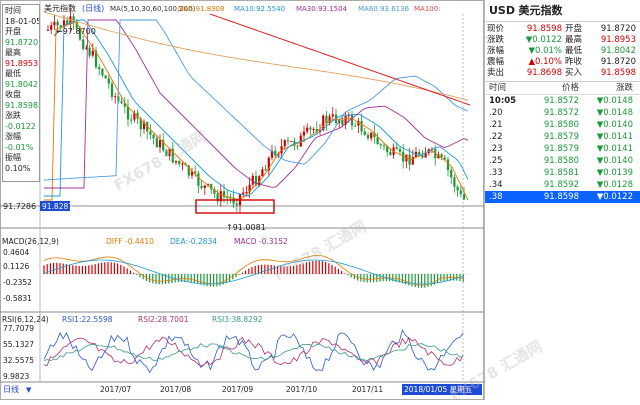 Image resolution: width=640 pixels, height=405 pixels. I want to click on trade-price: 91.8579, so click(561, 149).